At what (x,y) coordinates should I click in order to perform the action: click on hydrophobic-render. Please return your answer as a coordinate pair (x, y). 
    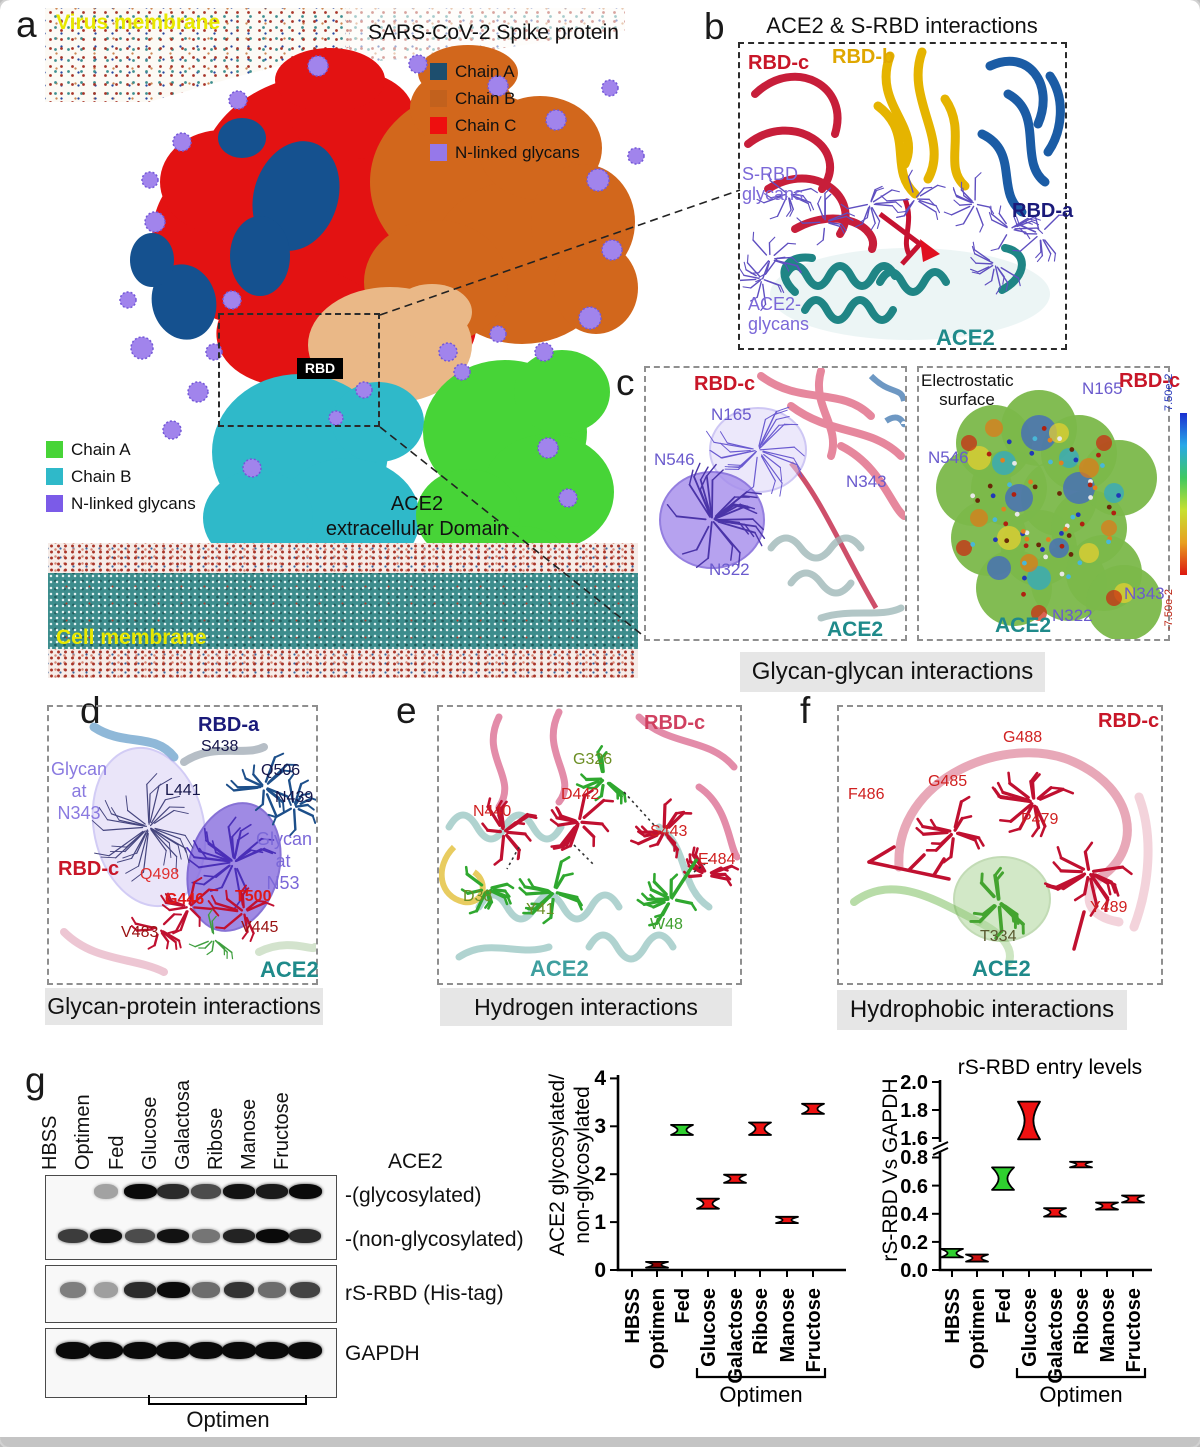
    Looking at the image, I should click on (1001, 857).